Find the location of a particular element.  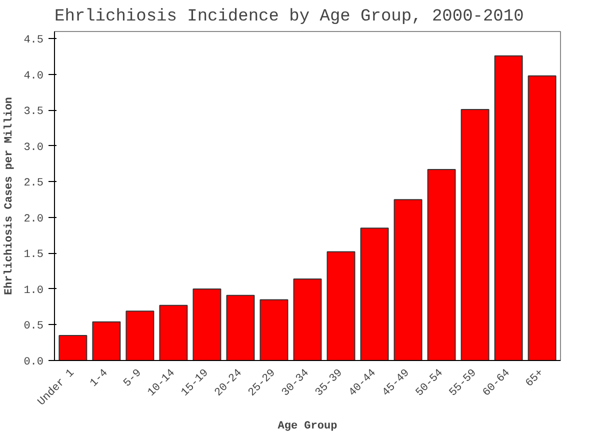

y-tick-label: 3.5 is located at coordinates (34, 112).